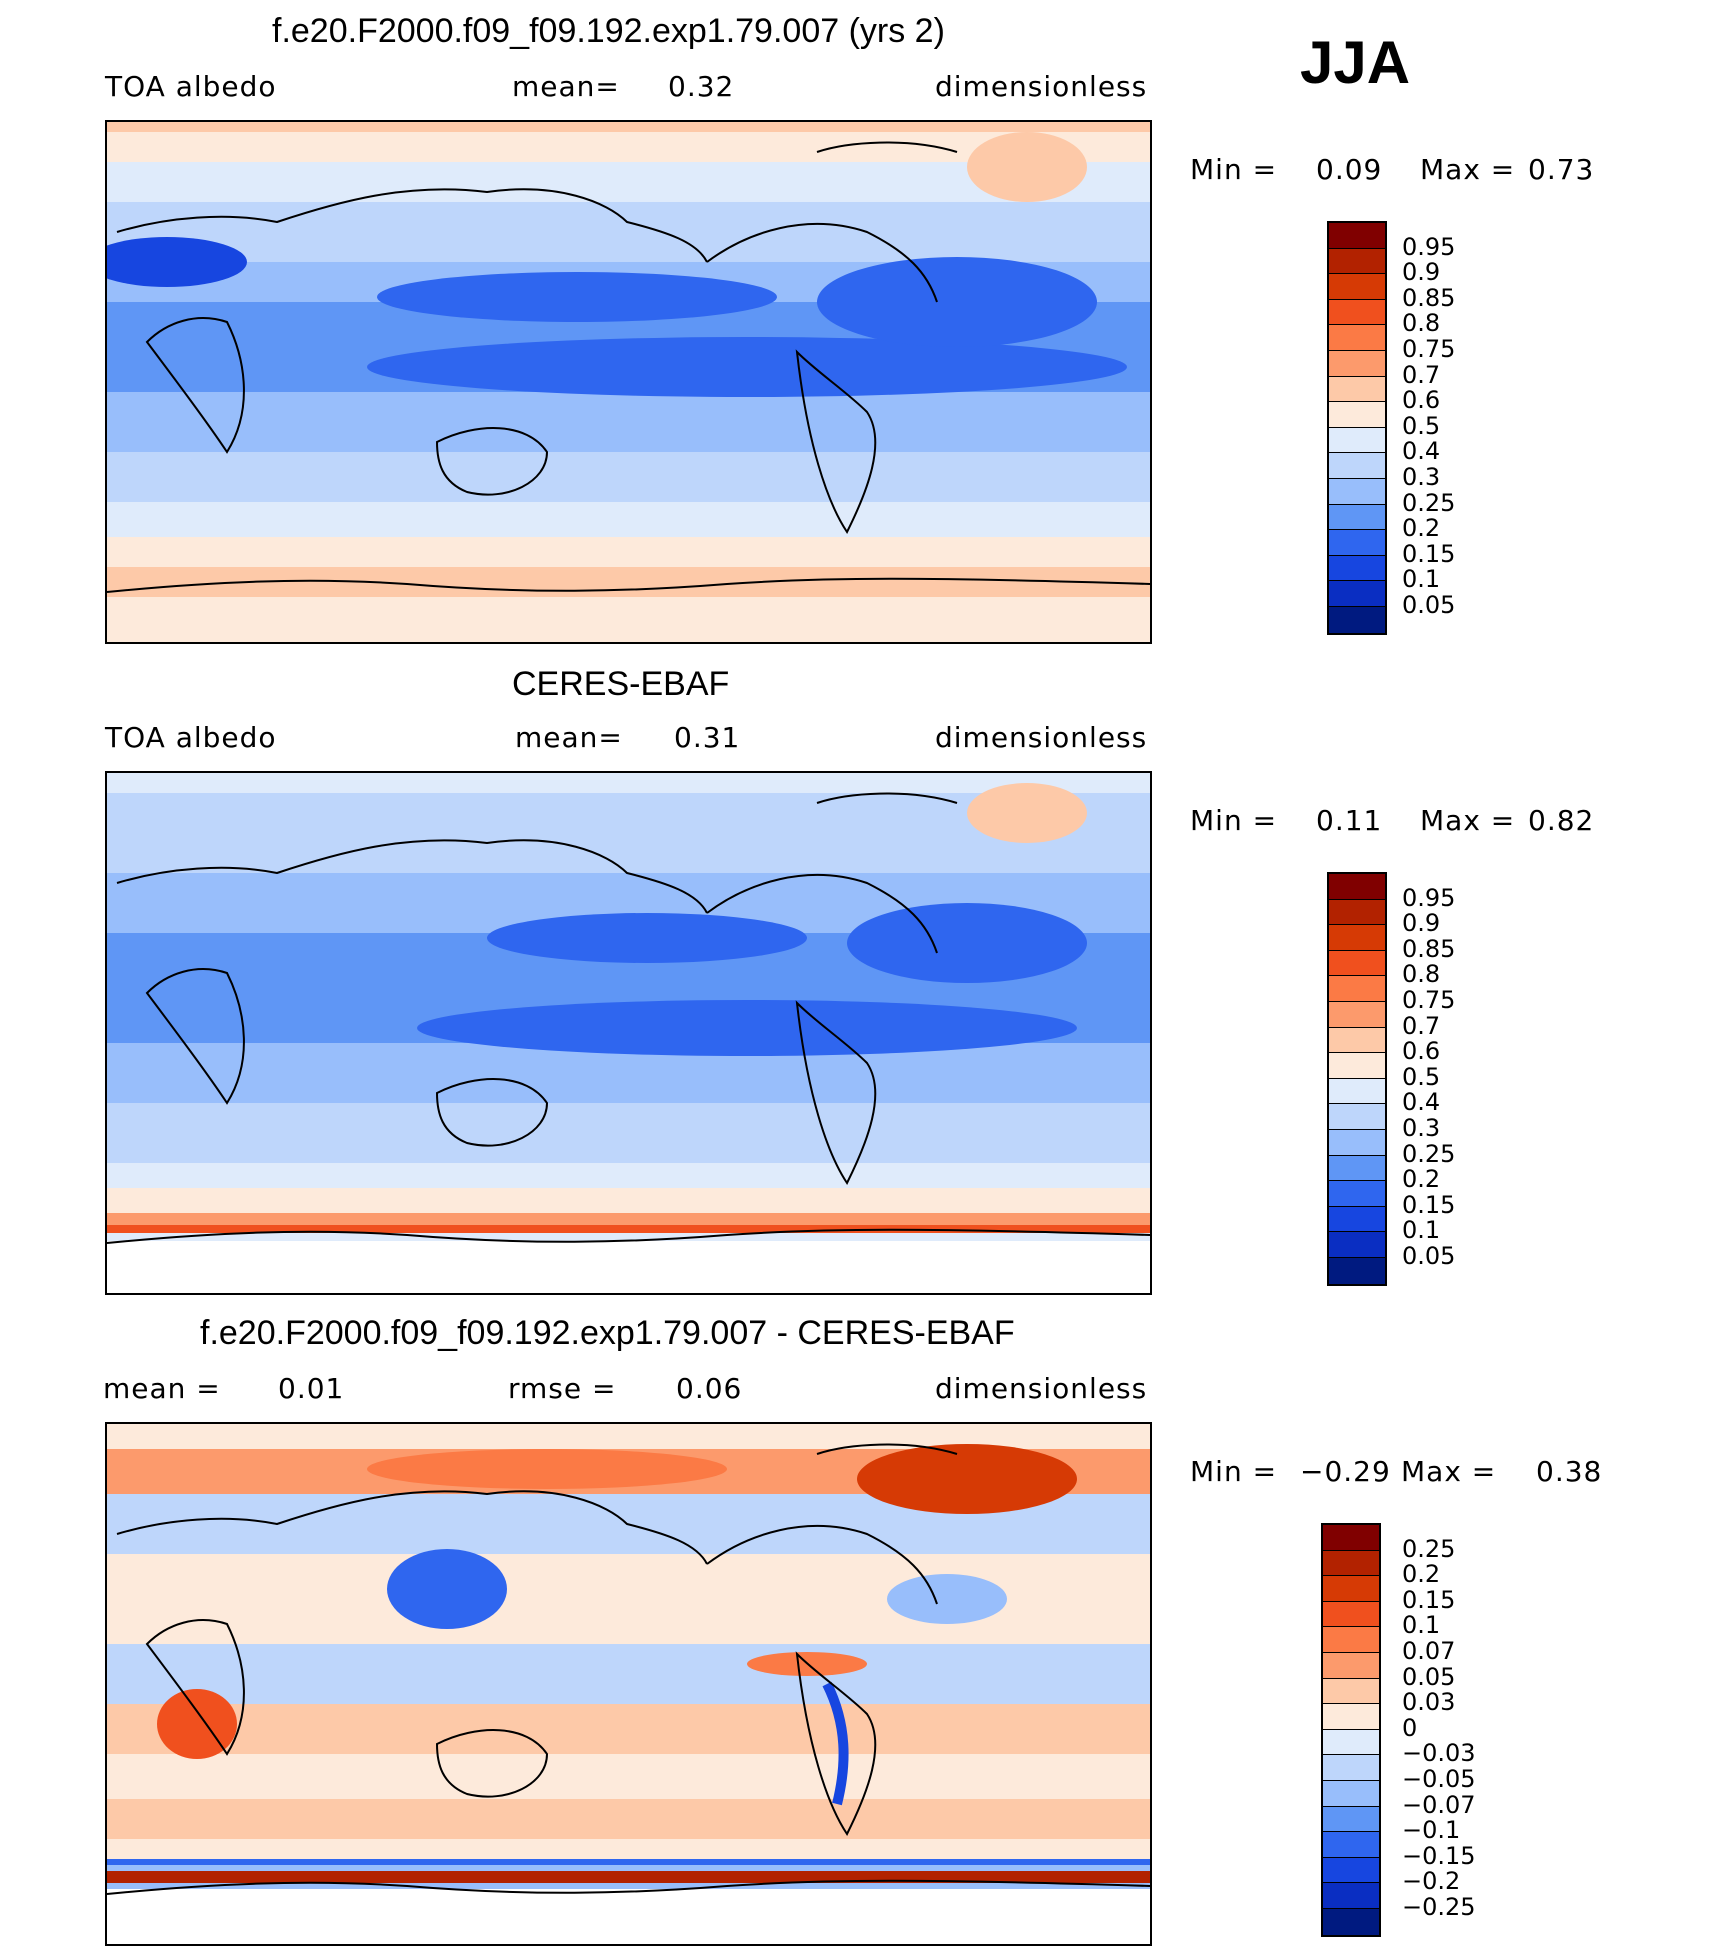 The width and height of the screenshot is (1710, 1952). I want to click on colorbar-tick-label: −0.03, so click(1439, 1753).